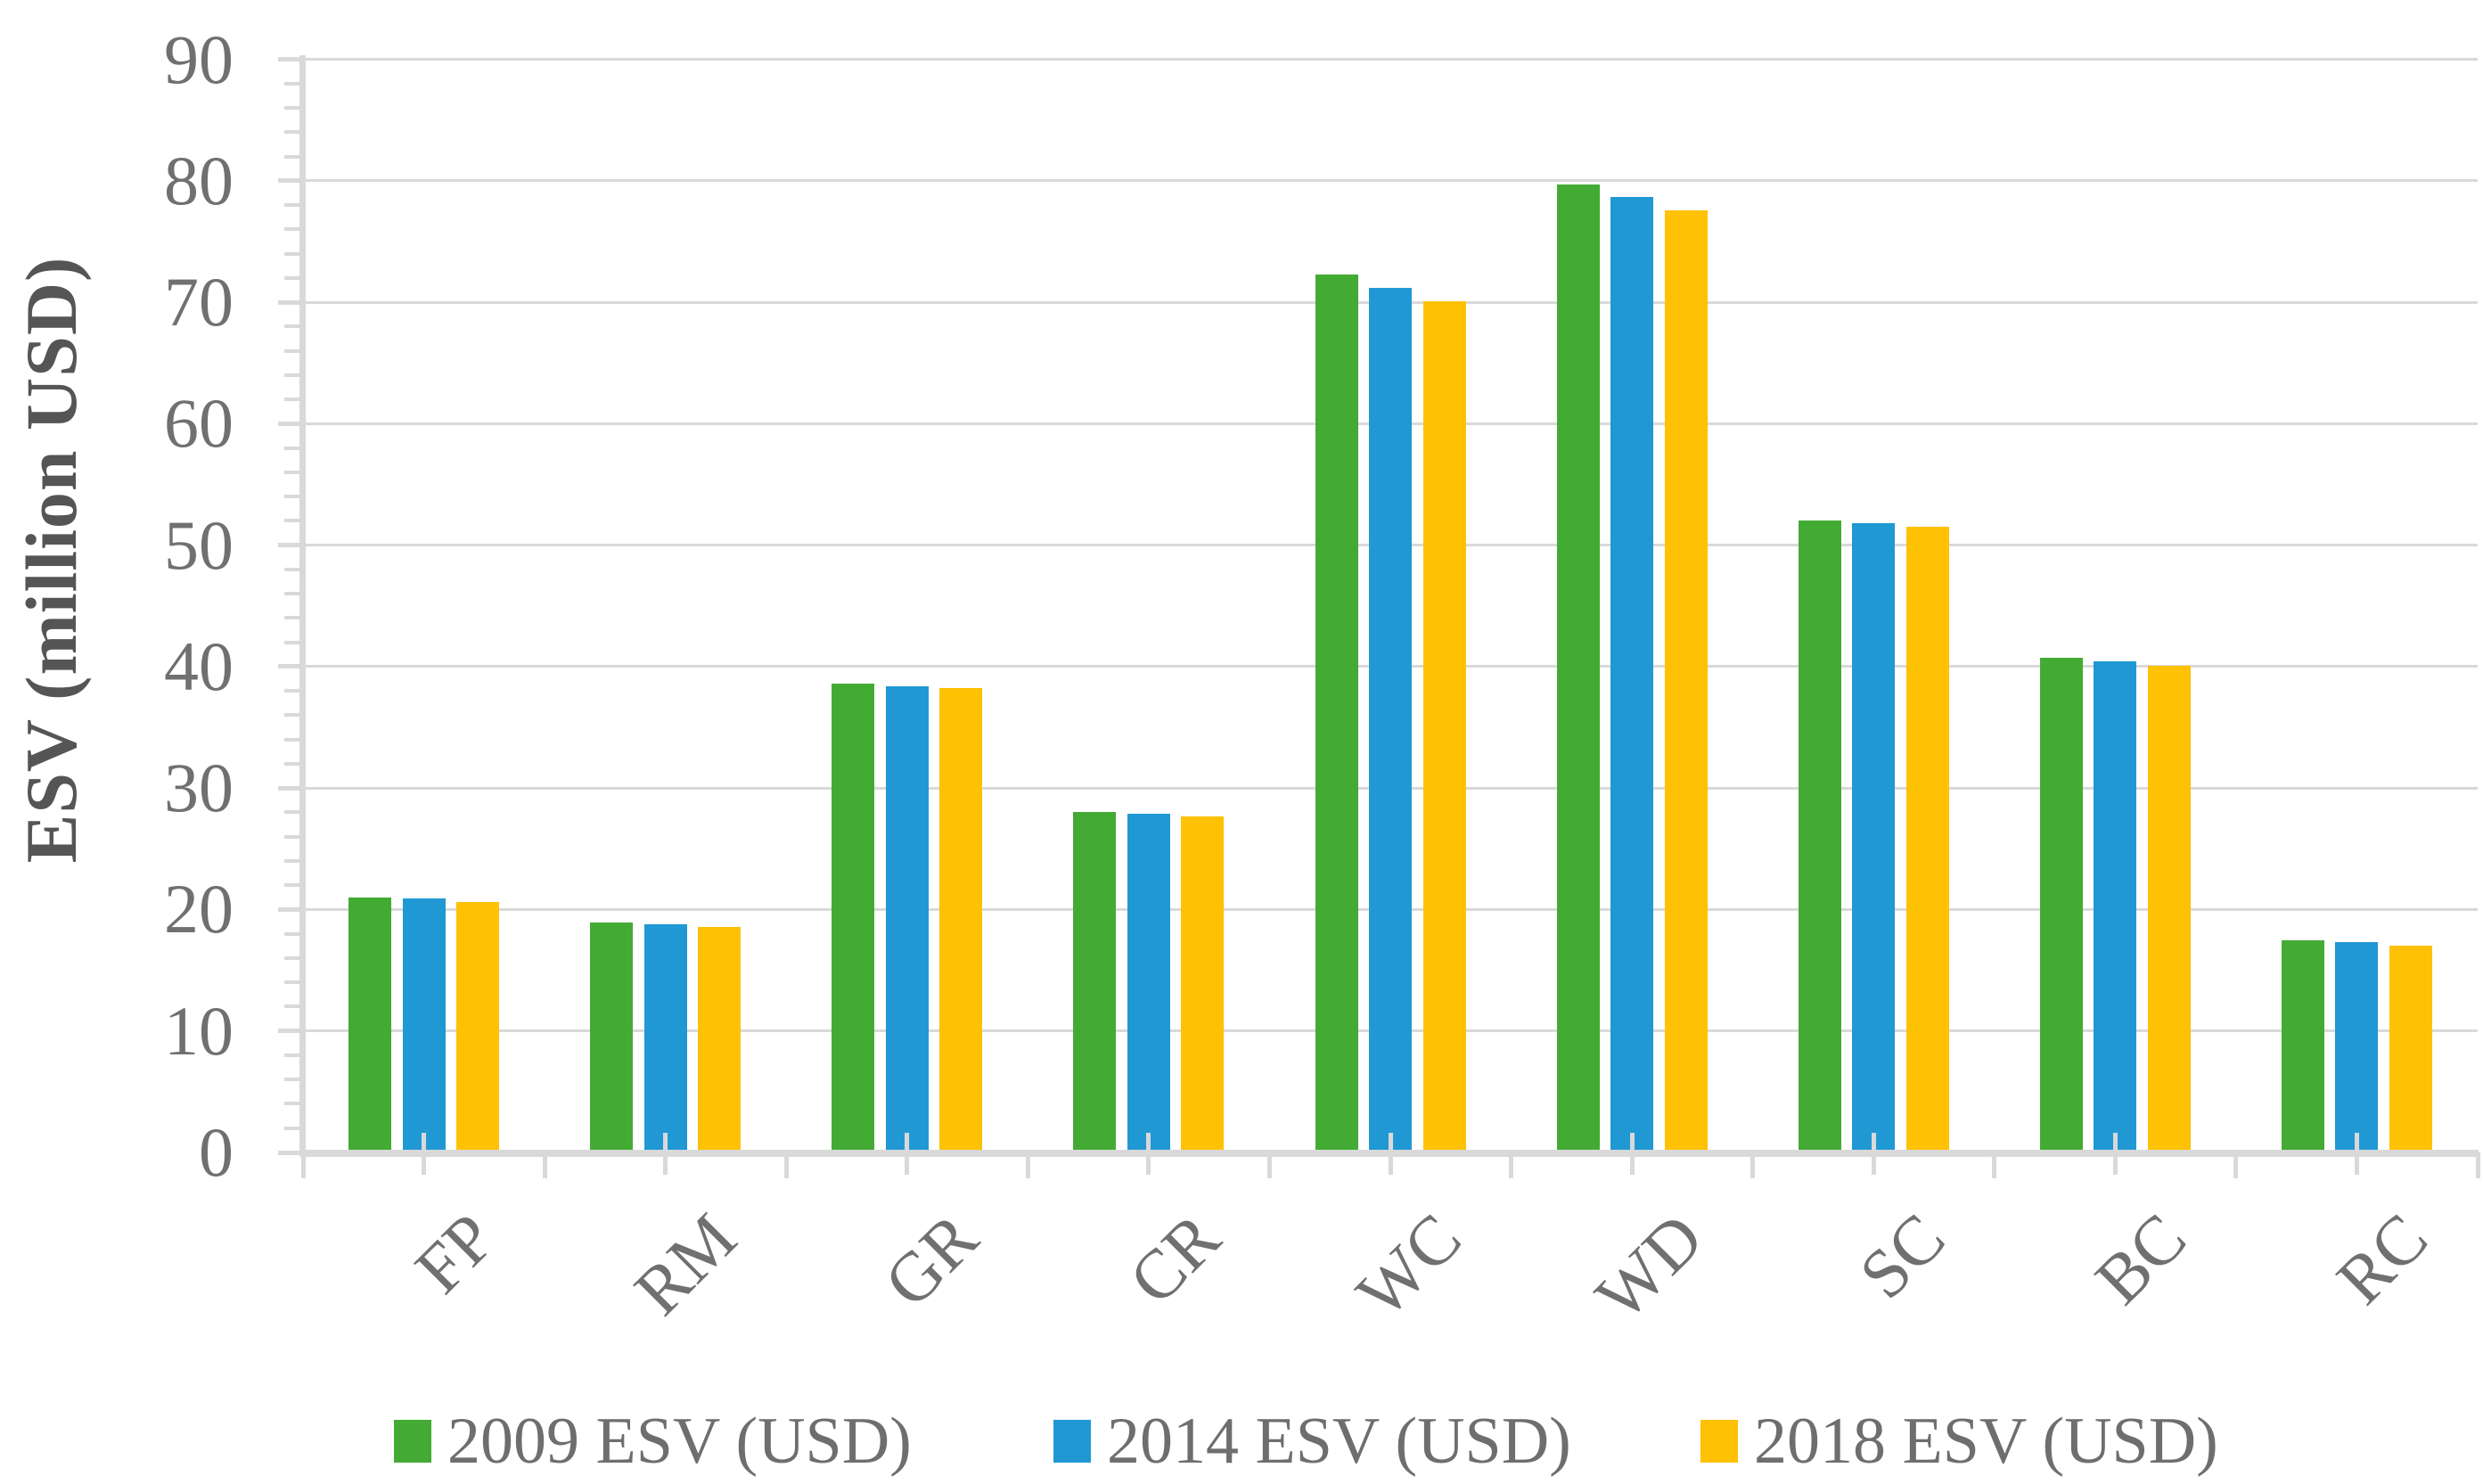 This screenshot has width=2483, height=1484. Describe the element at coordinates (2061, 905) in the screenshot. I see `bar-BC-2009` at that location.